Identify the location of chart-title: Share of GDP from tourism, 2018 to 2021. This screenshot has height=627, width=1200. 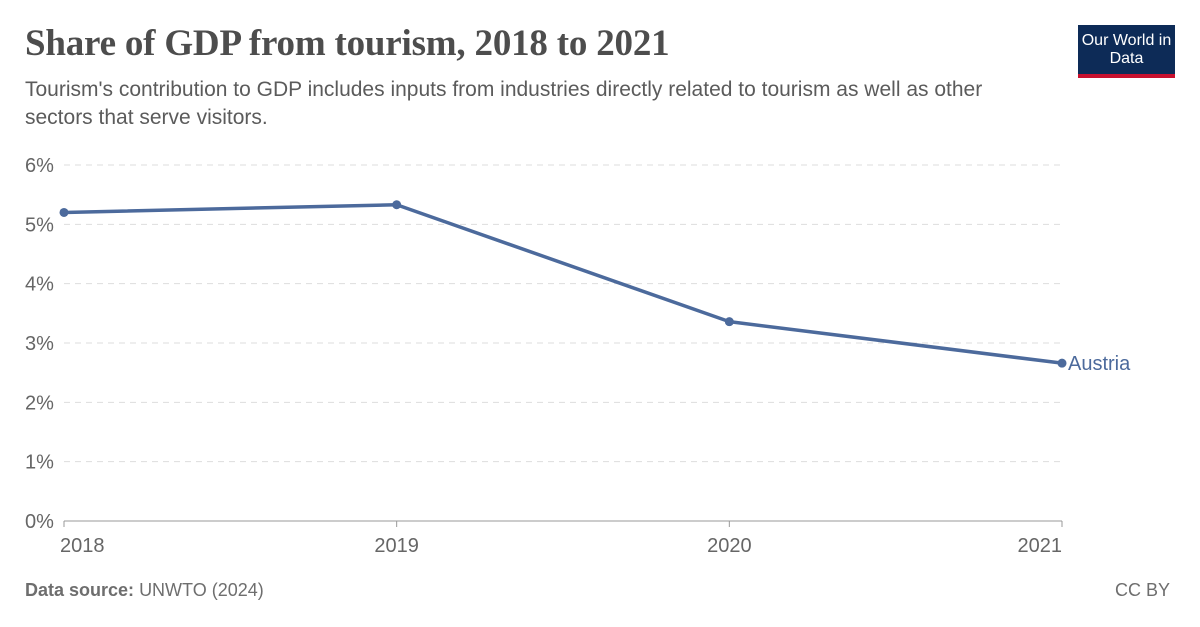
(347, 43).